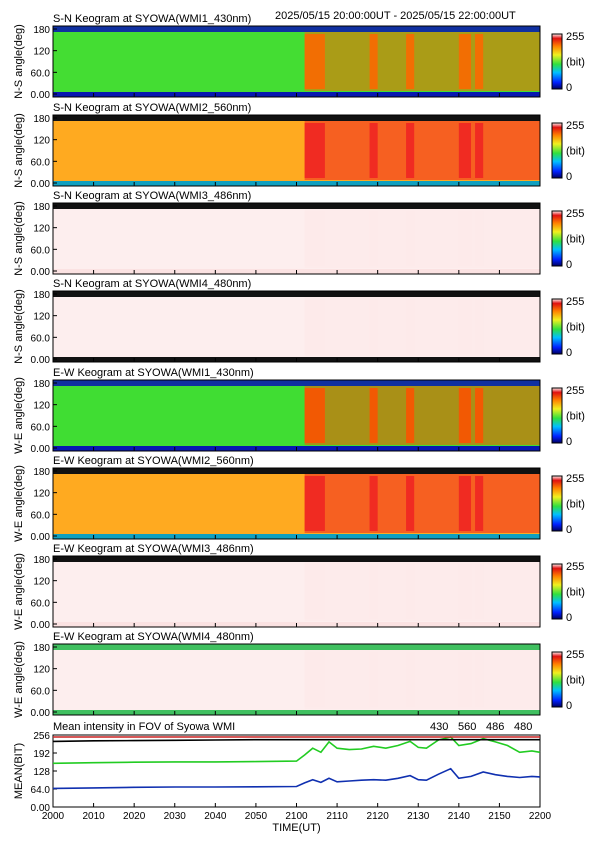 This screenshot has height=842, width=595. What do you see at coordinates (41, 790) in the screenshot?
I see `mean-y-tick-label: 64.0` at bounding box center [41, 790].